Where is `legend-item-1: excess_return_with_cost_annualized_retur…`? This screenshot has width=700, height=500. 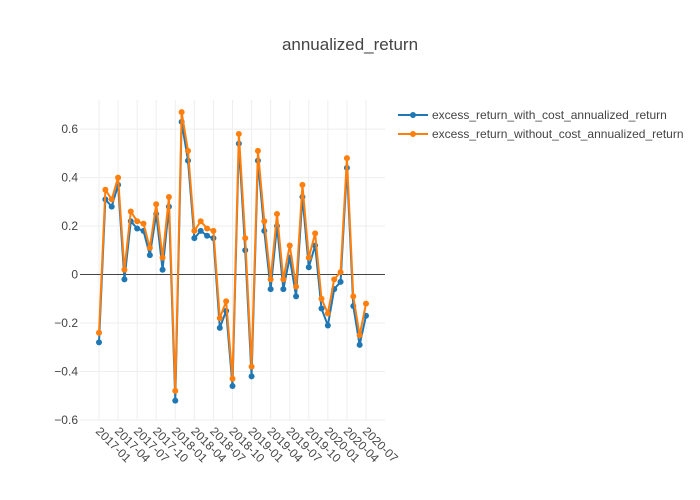 legend-item-1: excess_return_with_cost_annualized_retur… is located at coordinates (532, 115).